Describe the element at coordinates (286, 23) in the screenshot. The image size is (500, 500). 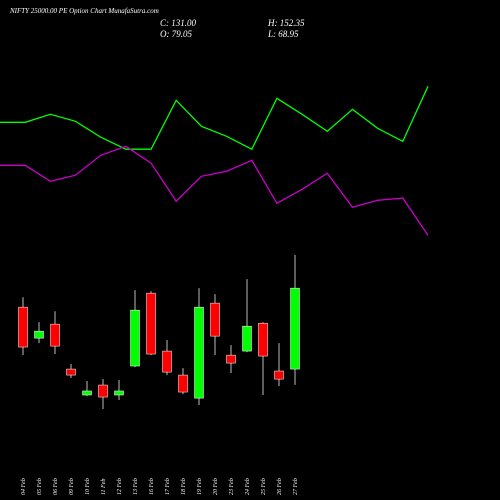
I see `high-label: H: 152.35` at that location.